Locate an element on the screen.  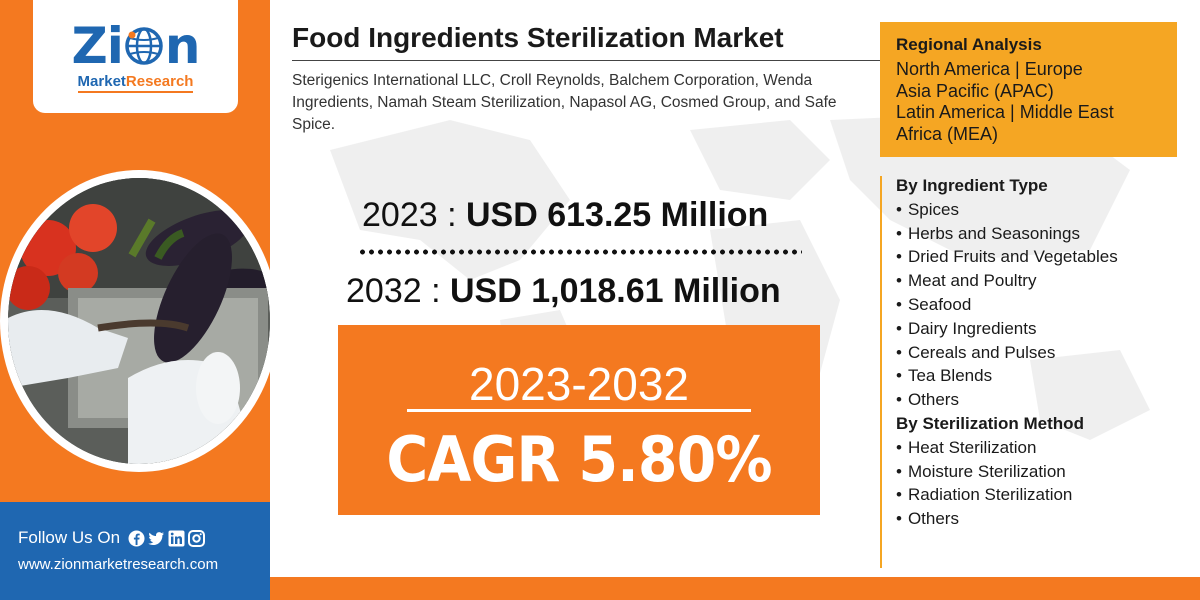
ingredient-item: Meat and Poultry is located at coordinates (1007, 281).